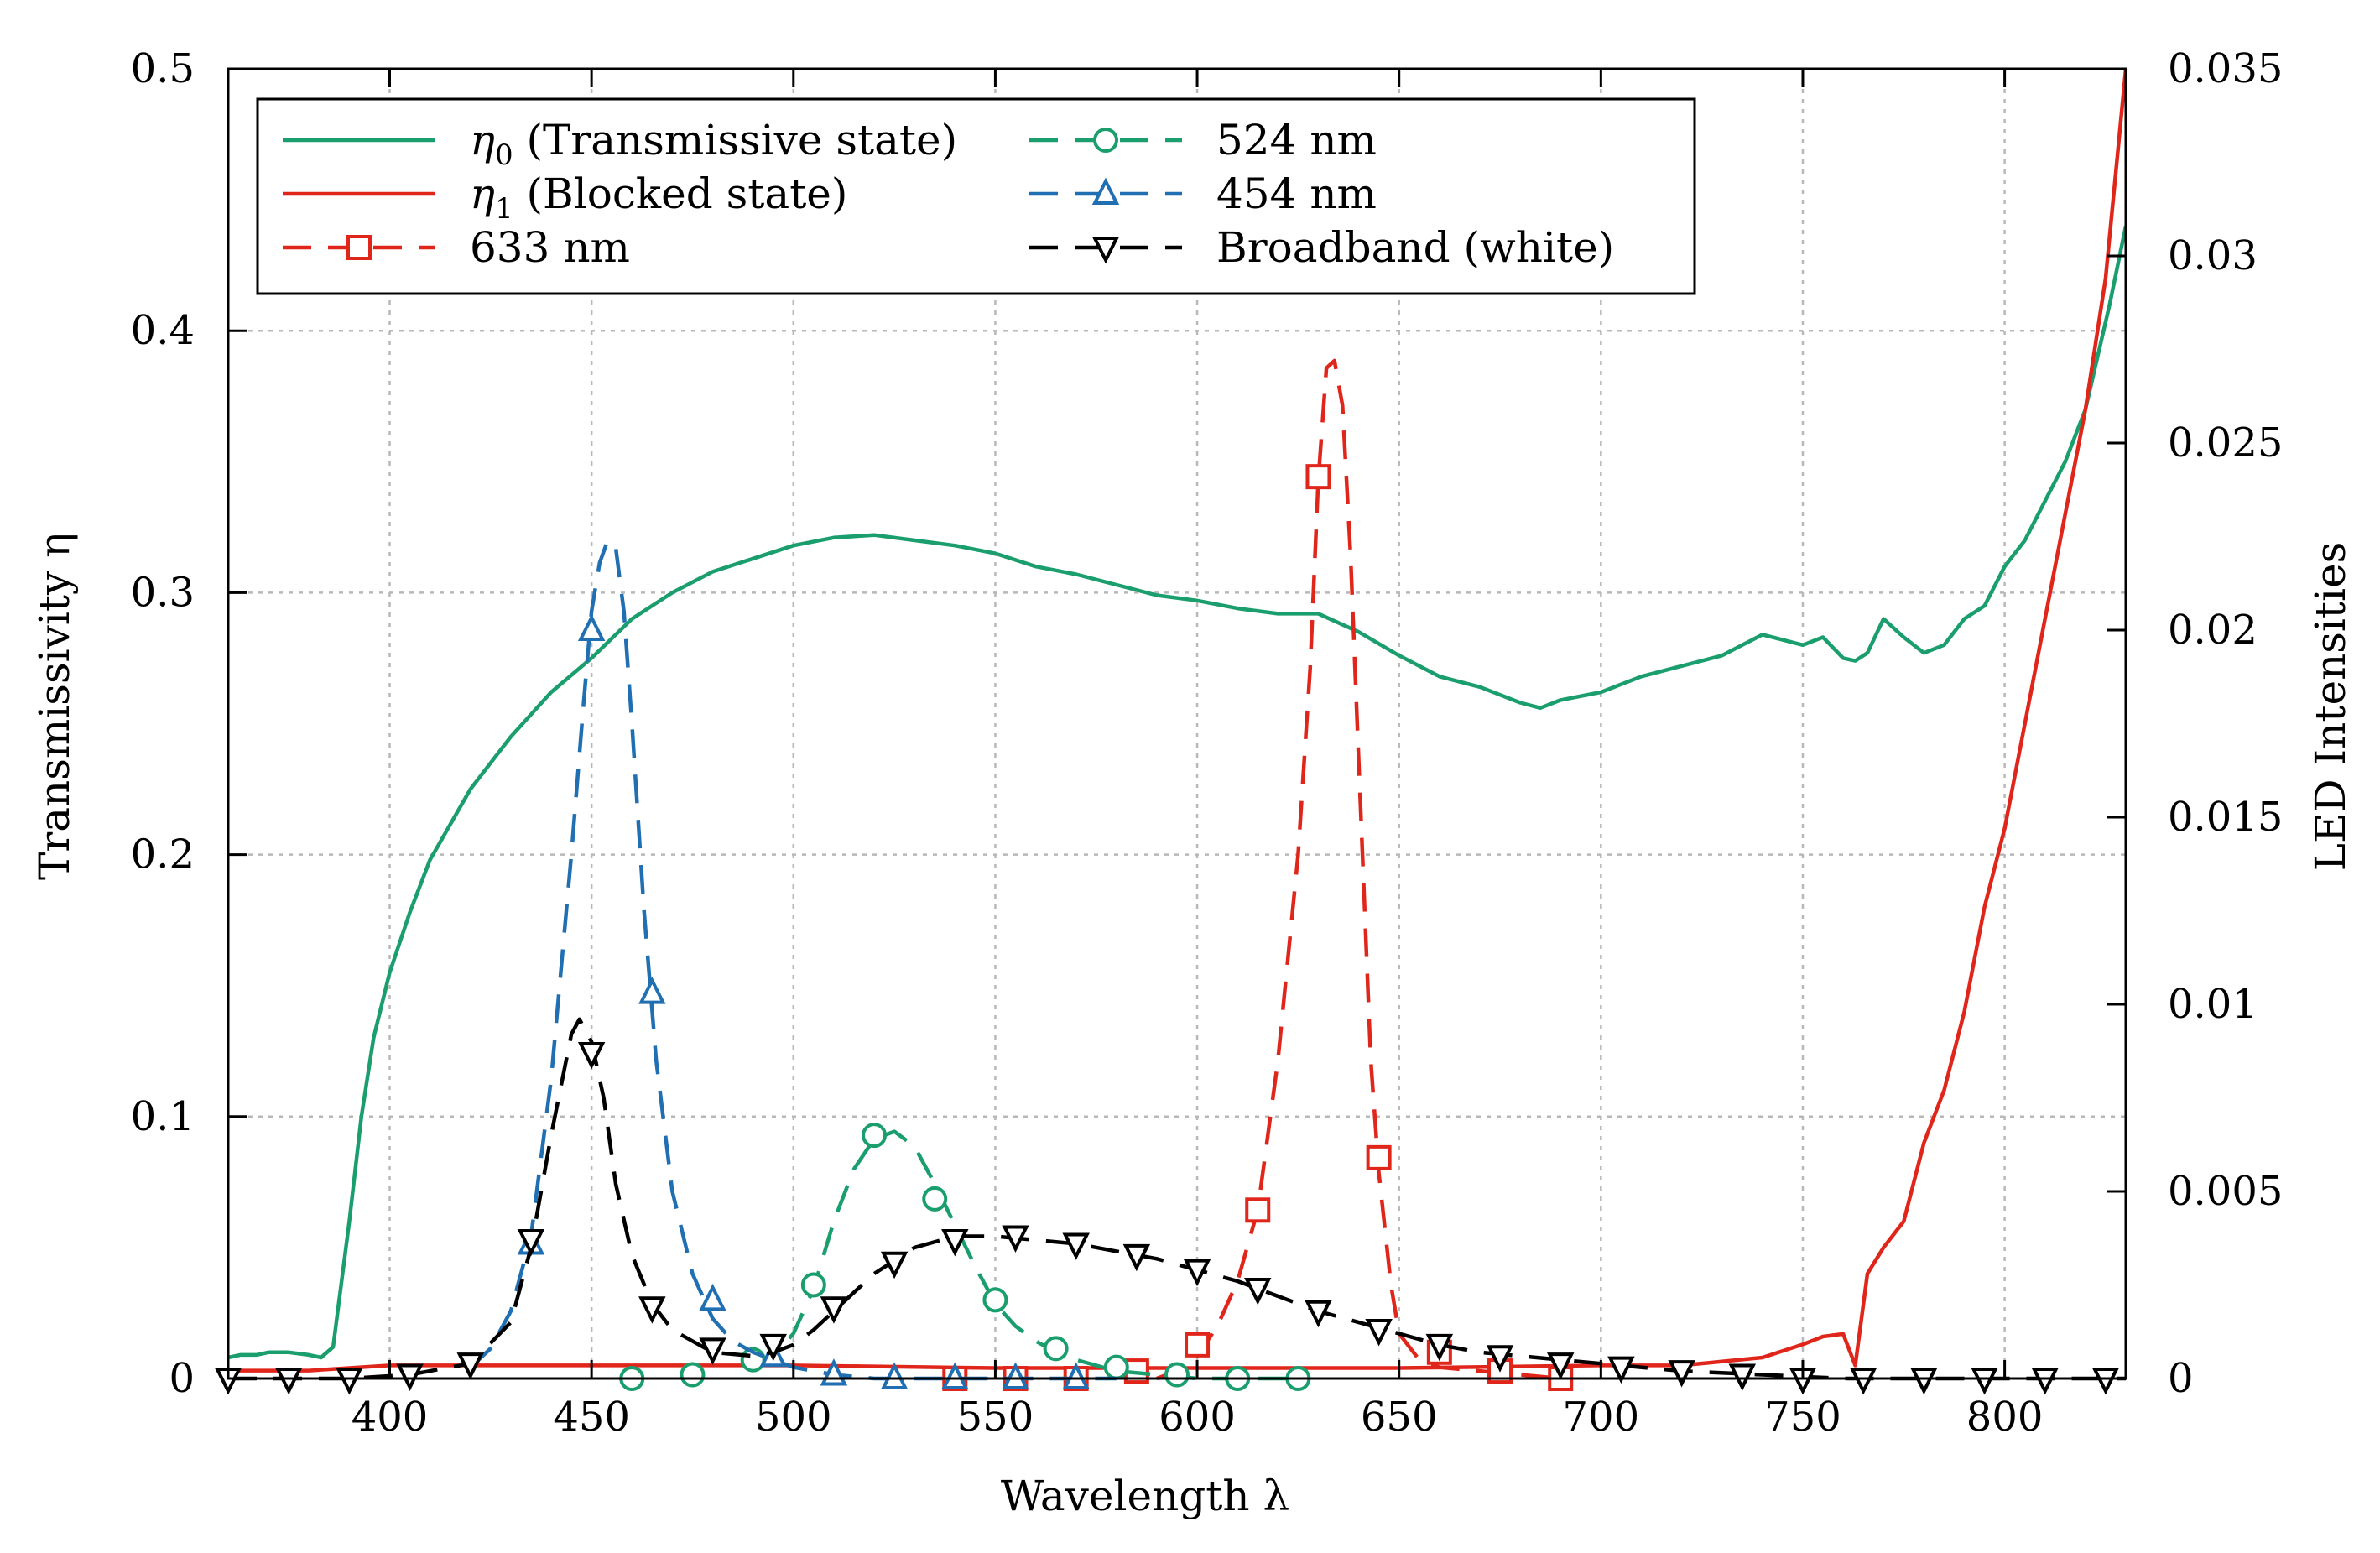 This screenshot has width=2380, height=1553. What do you see at coordinates (2005, 1417) in the screenshot?
I see `x-tick-label: 800` at bounding box center [2005, 1417].